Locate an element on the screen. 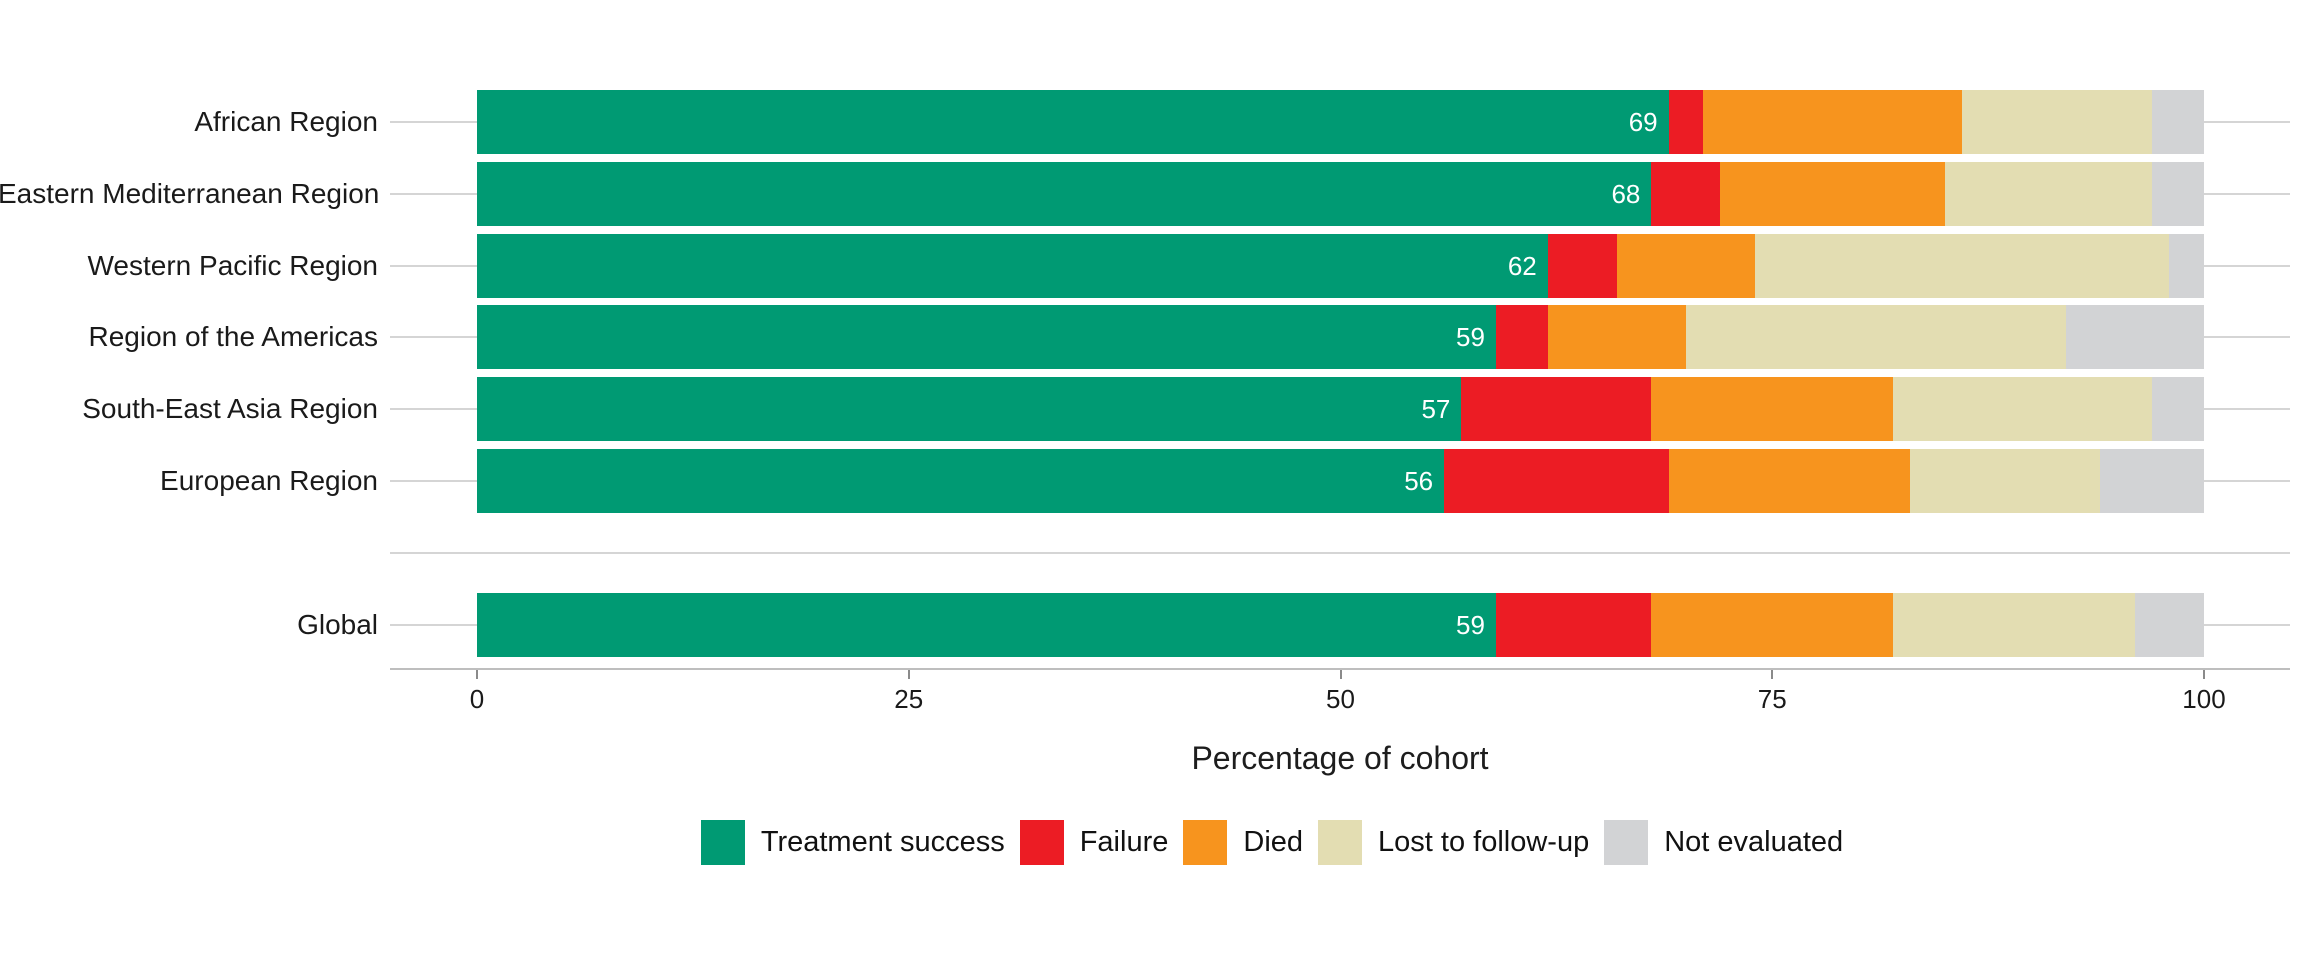  bar-value-label: 57 is located at coordinates (1436, 408).